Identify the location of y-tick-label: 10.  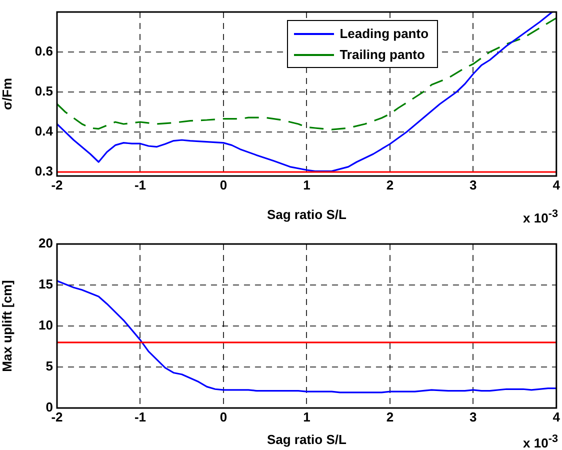
(45, 325).